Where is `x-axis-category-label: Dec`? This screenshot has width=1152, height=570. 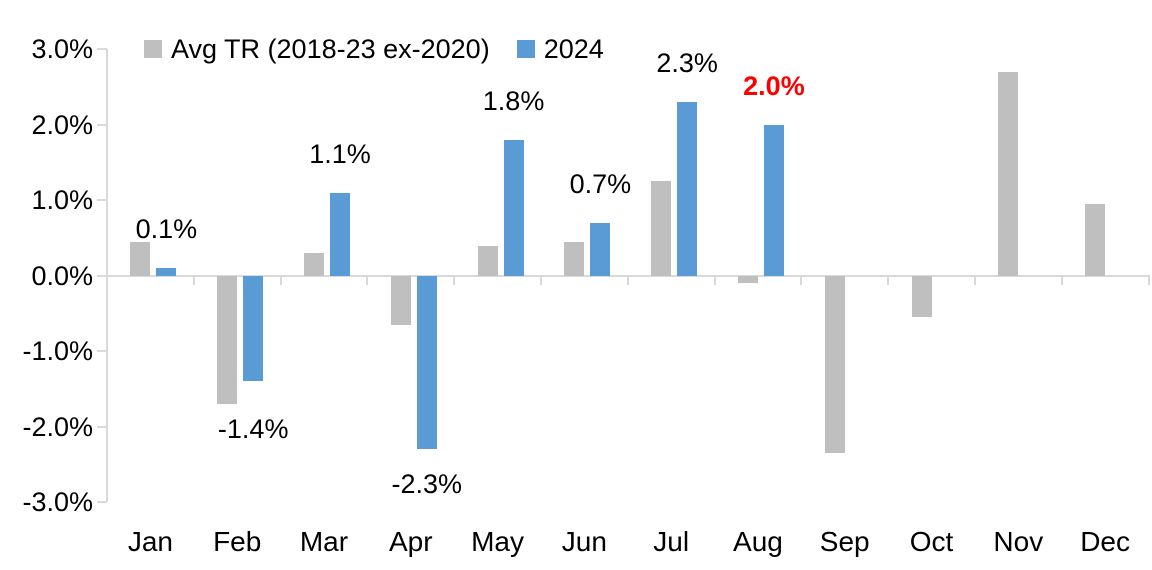 x-axis-category-label: Dec is located at coordinates (1105, 541).